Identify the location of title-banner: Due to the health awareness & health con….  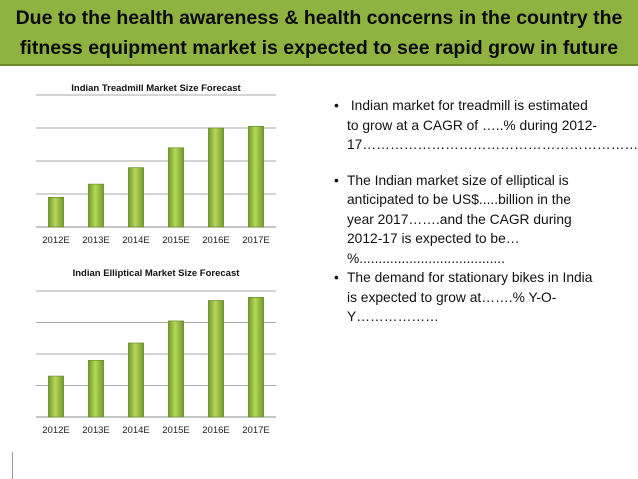
(319, 33).